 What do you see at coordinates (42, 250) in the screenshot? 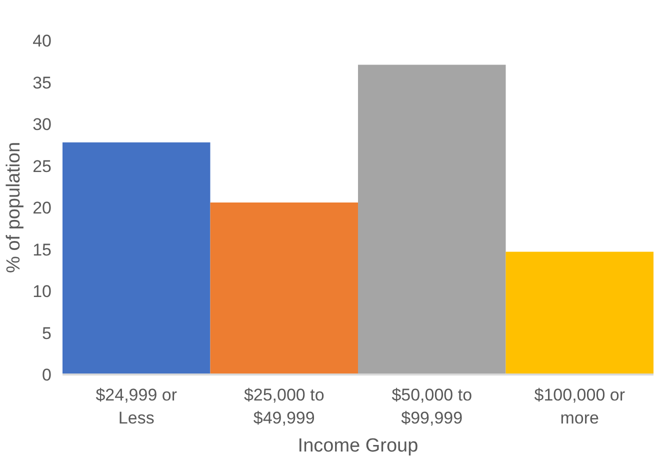
I see `y-tick-label: 15` at bounding box center [42, 250].